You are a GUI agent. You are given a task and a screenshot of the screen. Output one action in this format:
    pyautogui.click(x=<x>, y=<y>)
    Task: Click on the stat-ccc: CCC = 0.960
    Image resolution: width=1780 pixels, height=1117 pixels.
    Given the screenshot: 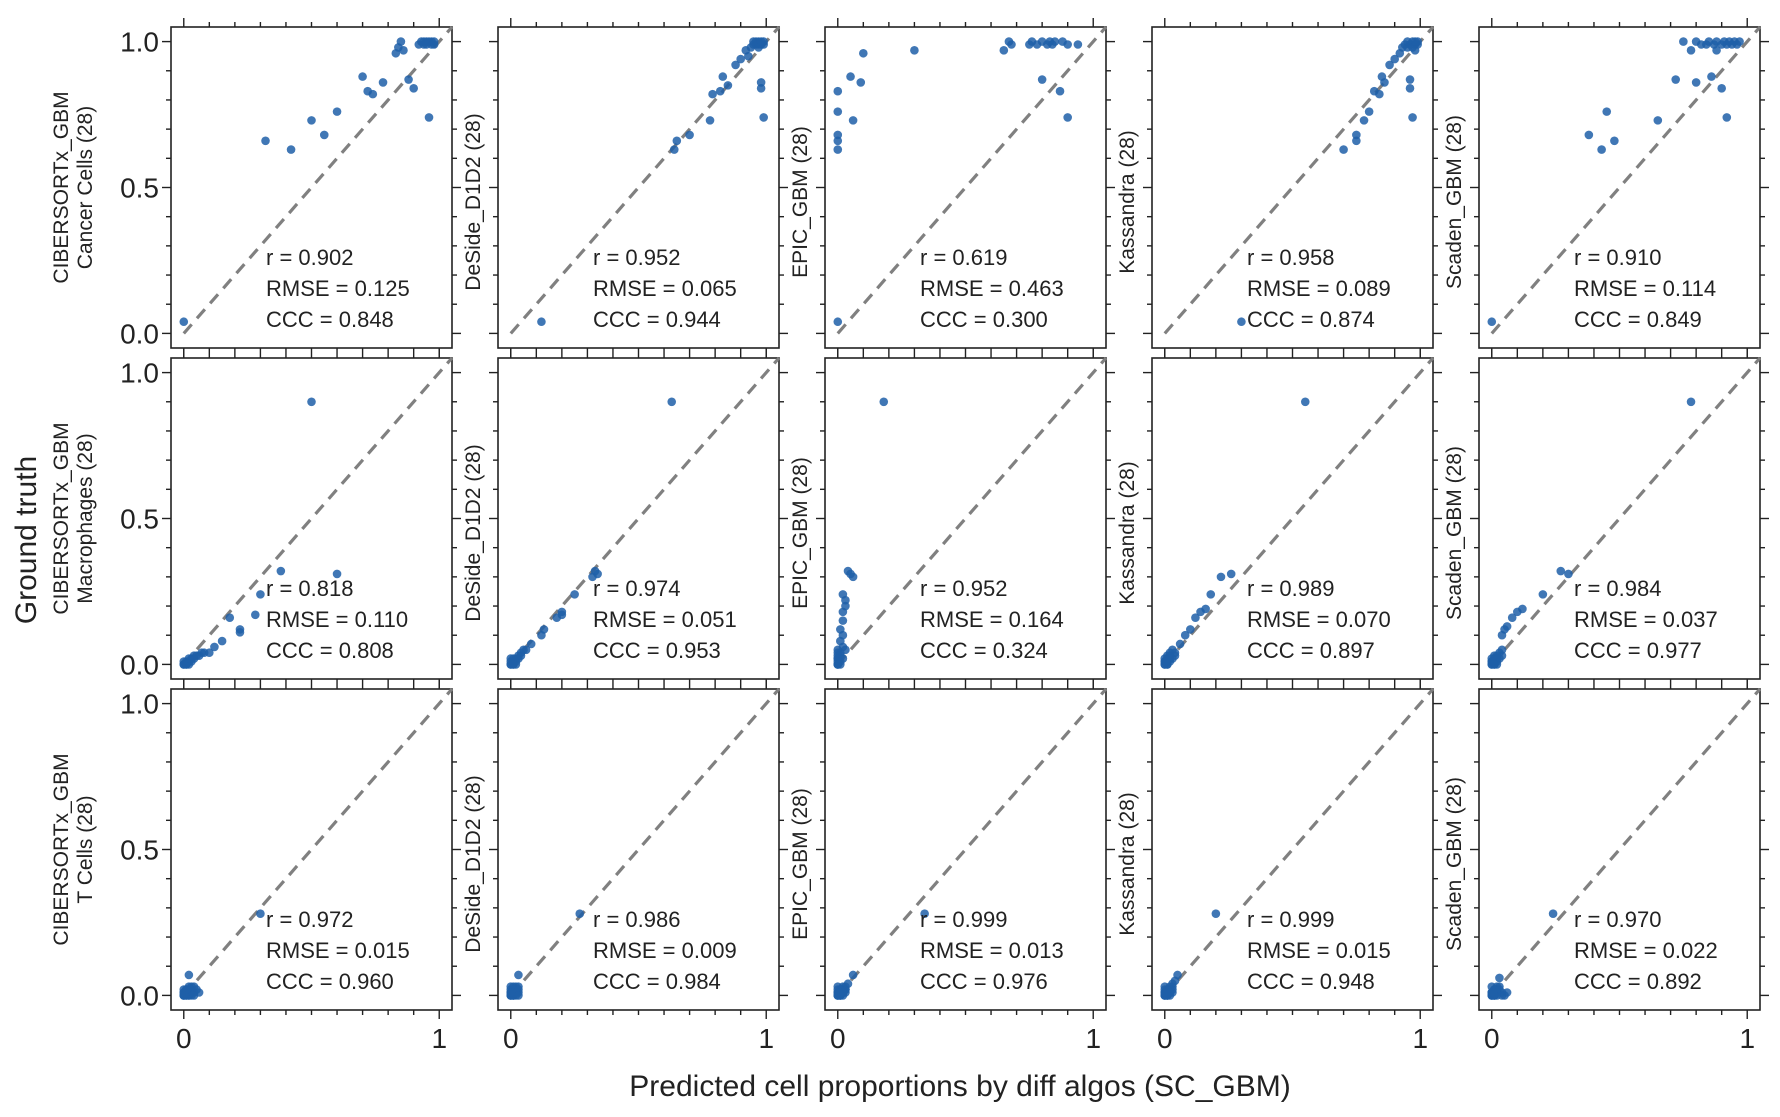 What is the action you would take?
    pyautogui.click(x=330, y=981)
    